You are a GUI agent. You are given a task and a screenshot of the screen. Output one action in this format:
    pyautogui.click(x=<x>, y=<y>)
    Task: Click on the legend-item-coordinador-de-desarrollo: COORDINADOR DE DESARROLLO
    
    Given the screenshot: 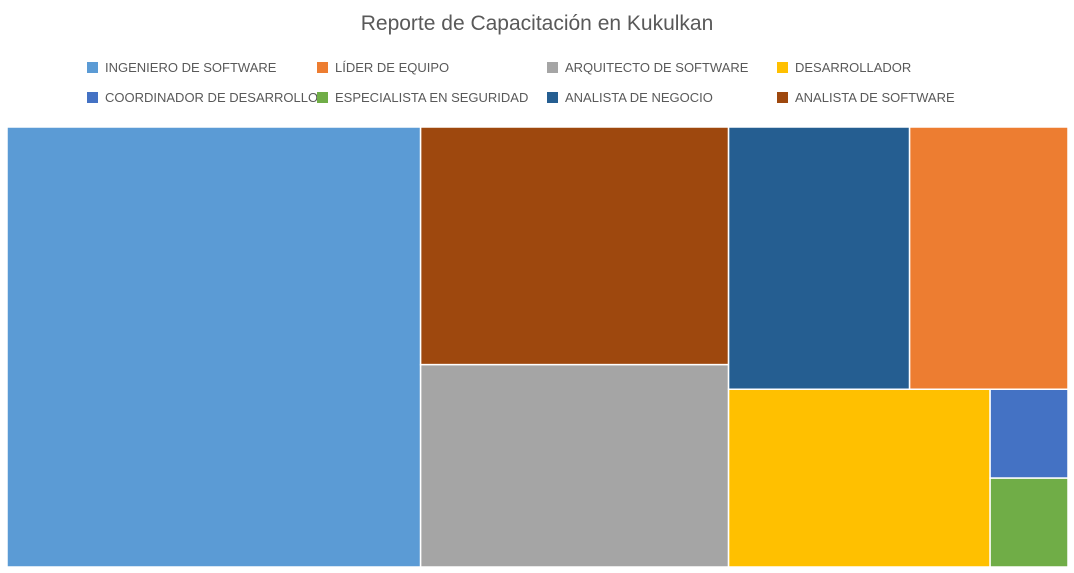 What is the action you would take?
    pyautogui.click(x=202, y=97)
    